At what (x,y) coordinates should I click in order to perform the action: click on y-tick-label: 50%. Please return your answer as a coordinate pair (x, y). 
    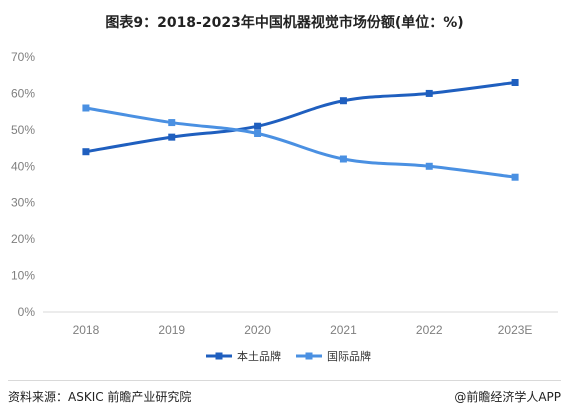
    Looking at the image, I should click on (23, 130).